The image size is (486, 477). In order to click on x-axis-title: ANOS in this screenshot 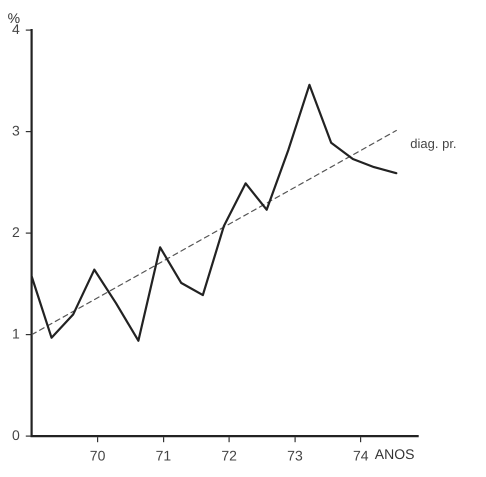, I will do `click(394, 454)`.